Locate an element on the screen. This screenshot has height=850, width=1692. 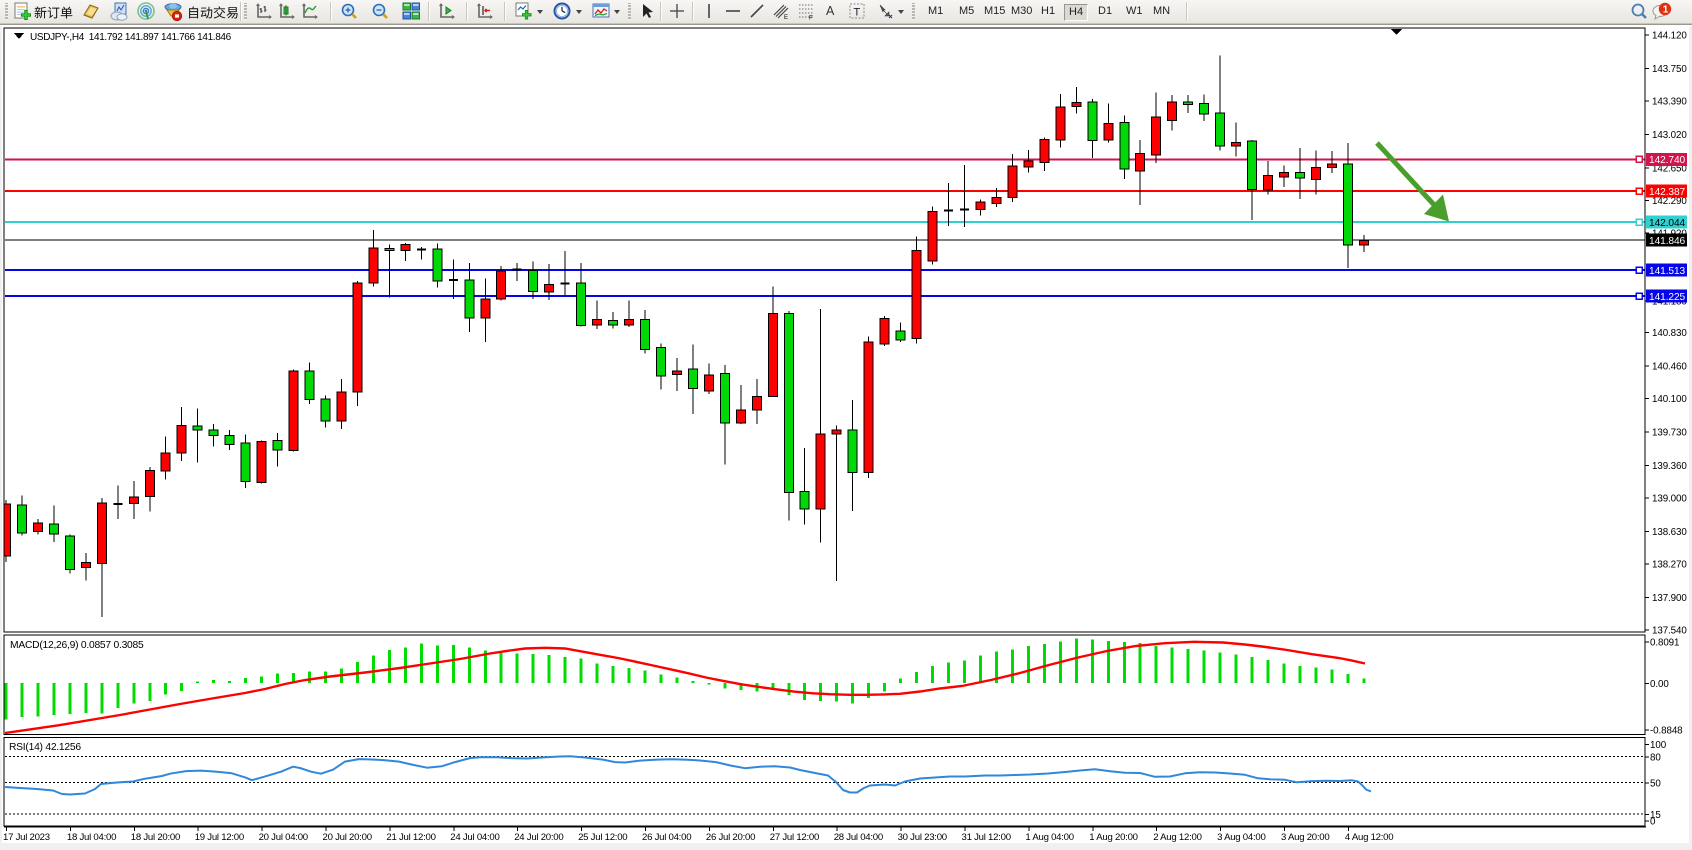
svg-text: 144.120 is located at coordinates (1669, 36).